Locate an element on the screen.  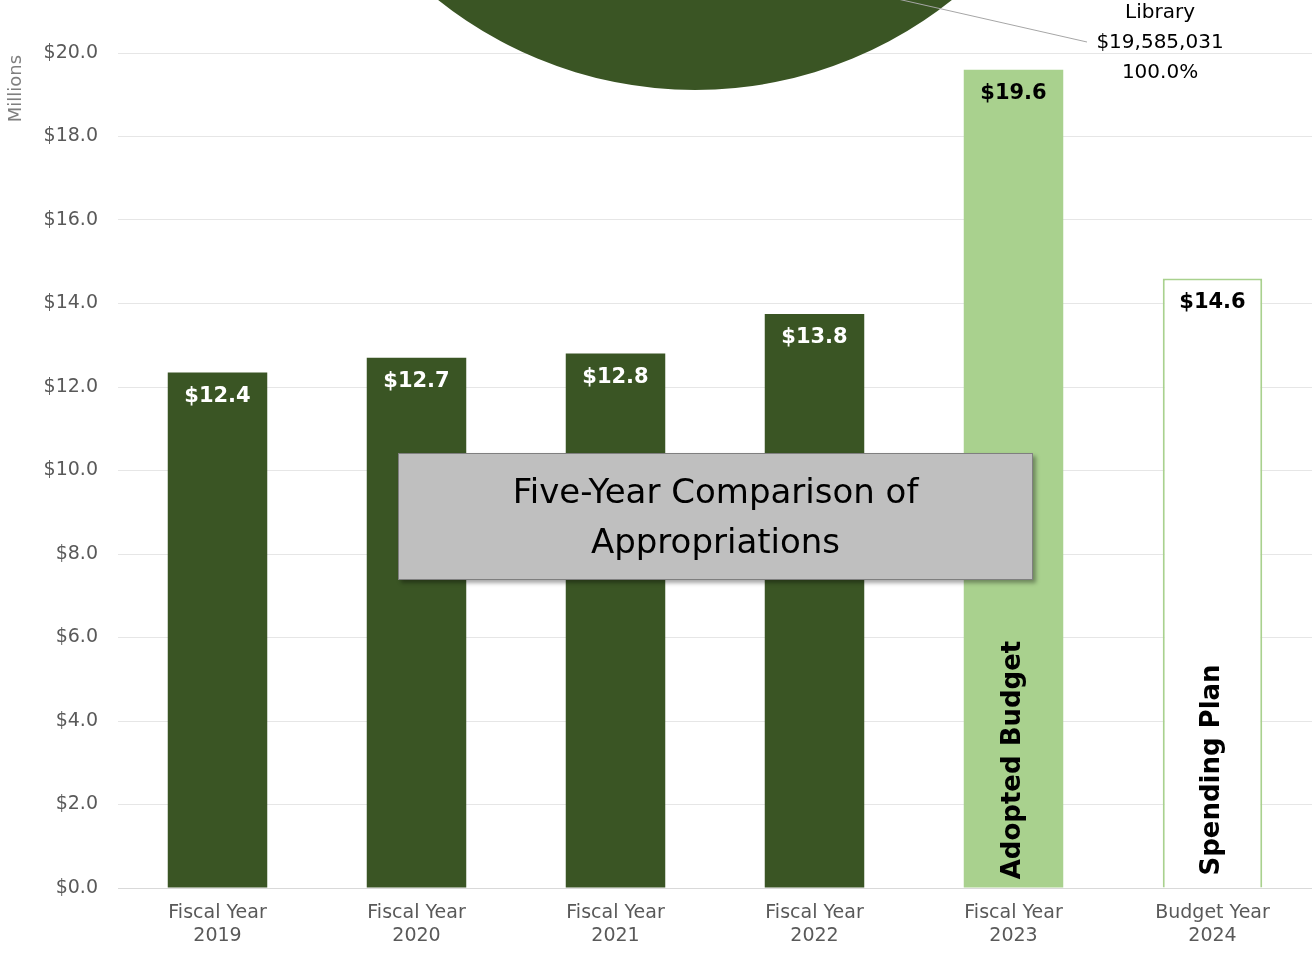
annotation: Adopted Budget is located at coordinates (1011, 760).